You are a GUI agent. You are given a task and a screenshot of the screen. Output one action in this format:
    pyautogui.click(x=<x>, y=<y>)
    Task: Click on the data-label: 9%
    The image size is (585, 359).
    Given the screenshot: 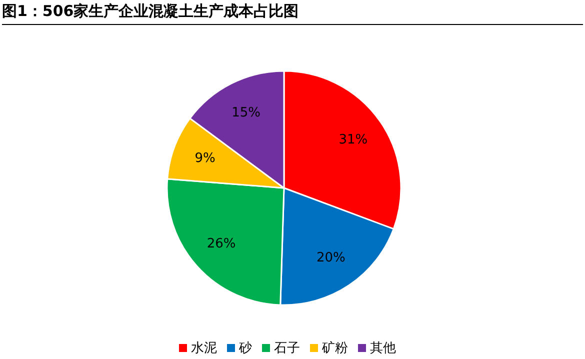 What is the action you would take?
    pyautogui.click(x=205, y=158)
    